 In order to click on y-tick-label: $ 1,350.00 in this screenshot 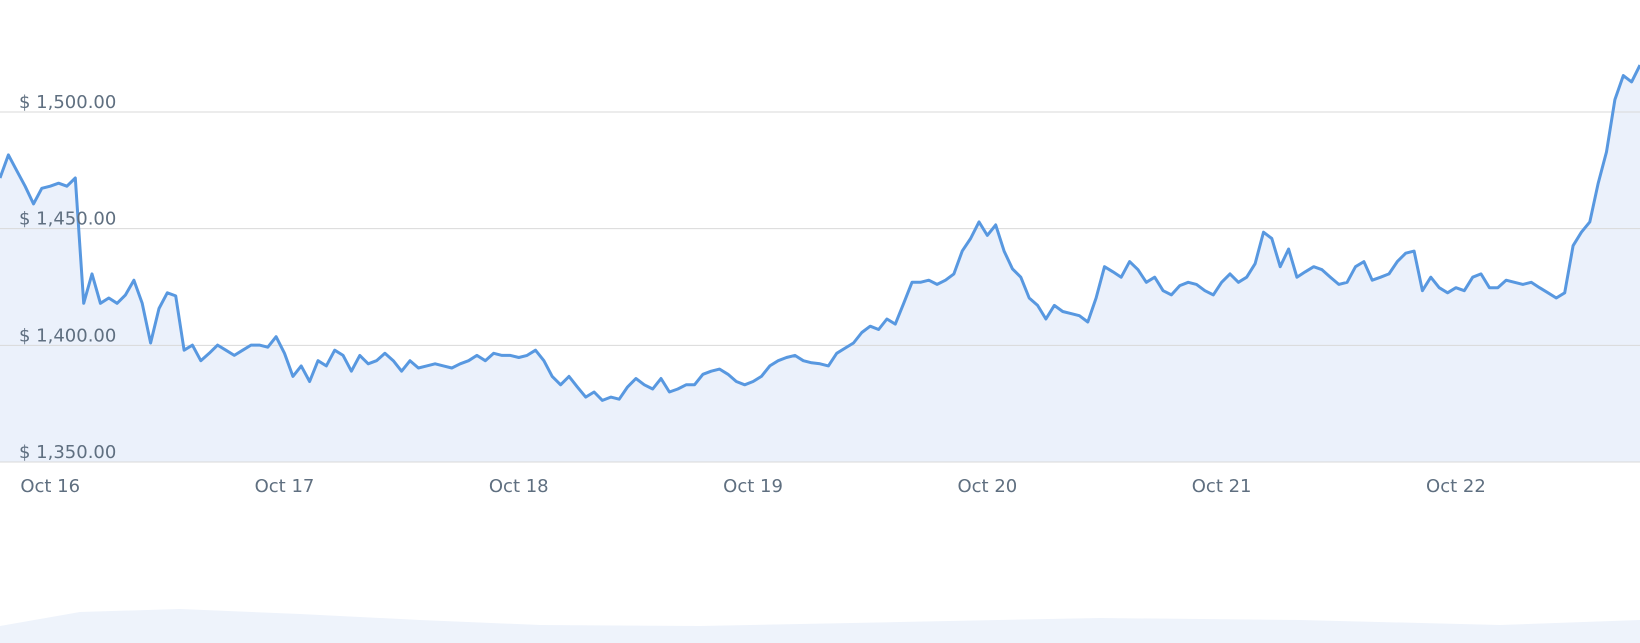, I will do `click(67, 452)`.